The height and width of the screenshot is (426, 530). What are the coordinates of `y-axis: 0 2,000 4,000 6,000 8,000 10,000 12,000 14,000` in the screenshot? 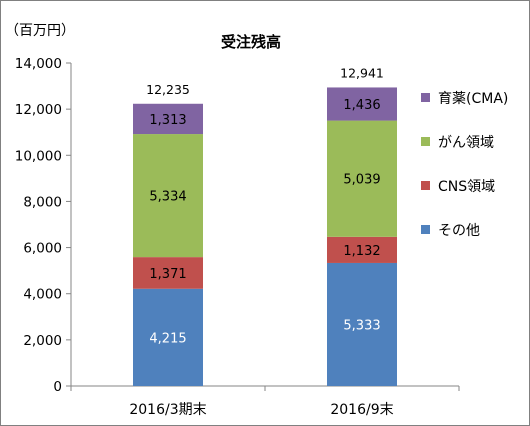 It's located at (43, 225).